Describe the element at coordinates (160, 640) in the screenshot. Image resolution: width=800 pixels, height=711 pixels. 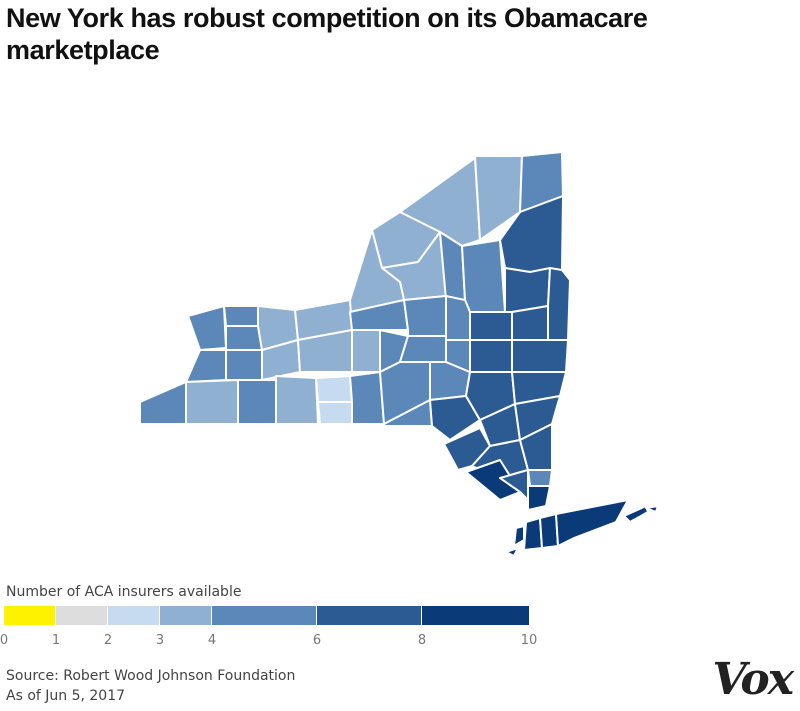
I see `legend-tick-label: 3` at that location.